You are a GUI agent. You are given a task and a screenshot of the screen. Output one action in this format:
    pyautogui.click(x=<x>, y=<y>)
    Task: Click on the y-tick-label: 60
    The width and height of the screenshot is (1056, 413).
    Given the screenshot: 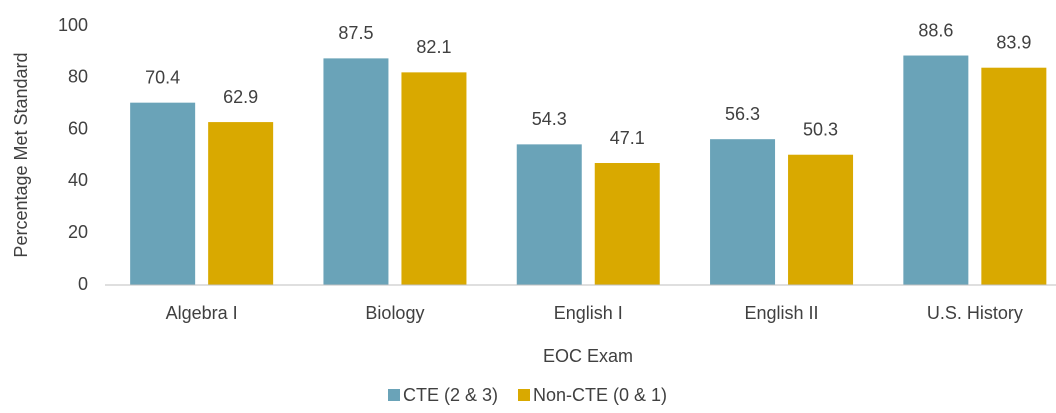 What is the action you would take?
    pyautogui.click(x=78, y=128)
    